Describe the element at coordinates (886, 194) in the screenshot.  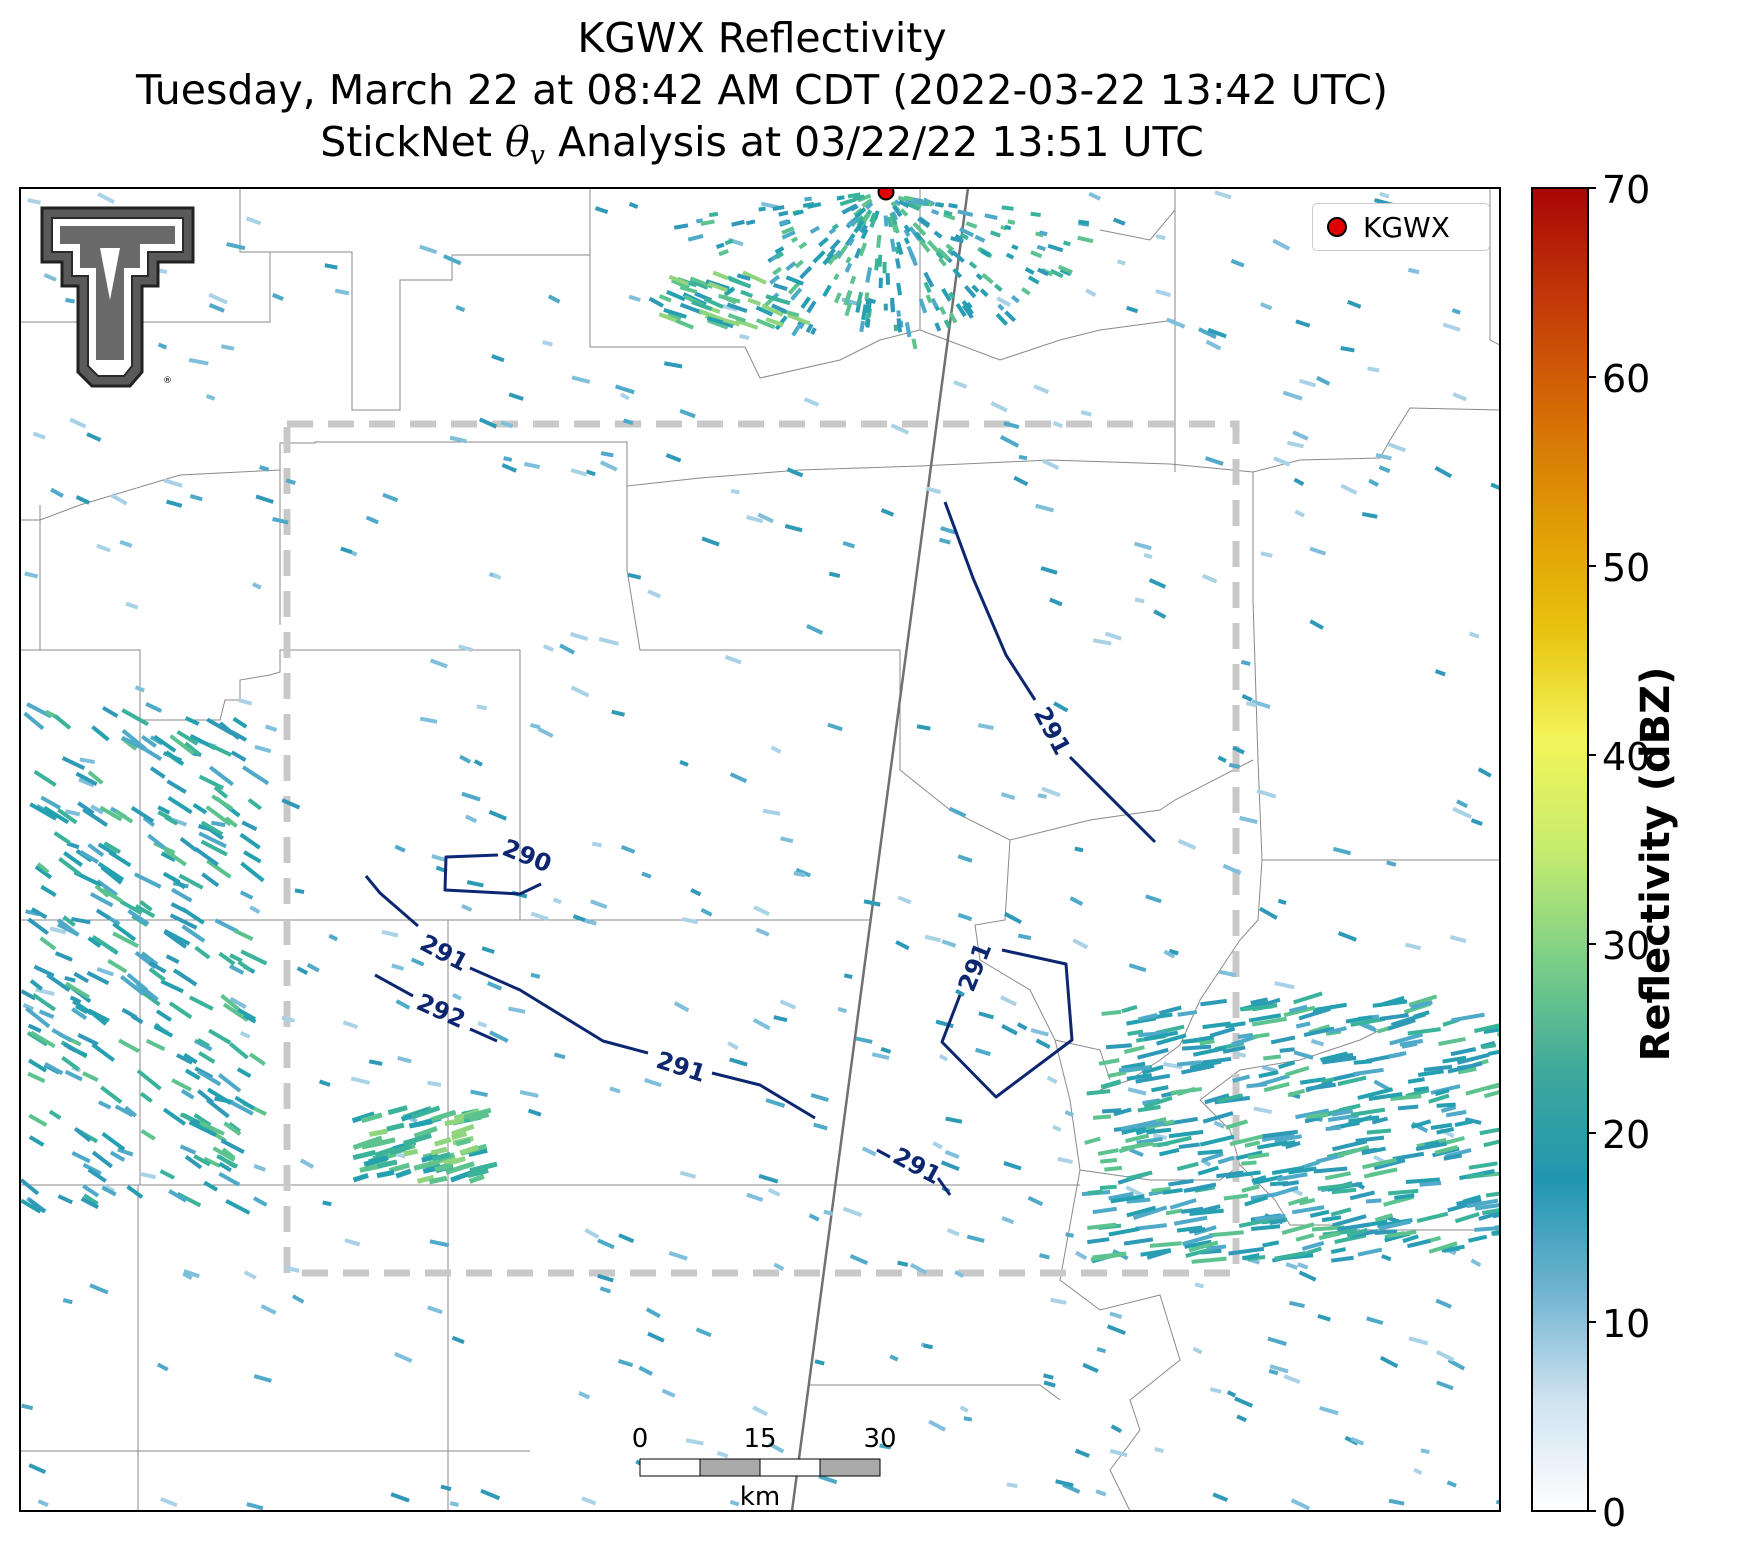
I see `kgwx-radar-site-marker` at that location.